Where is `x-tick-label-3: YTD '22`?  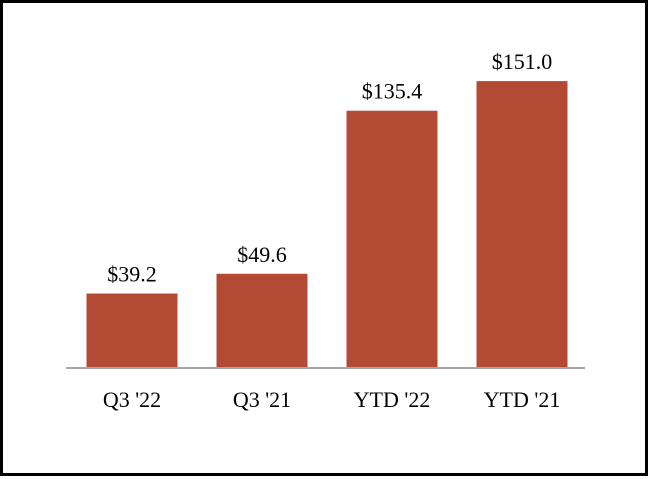 x-tick-label-3: YTD '22 is located at coordinates (392, 399).